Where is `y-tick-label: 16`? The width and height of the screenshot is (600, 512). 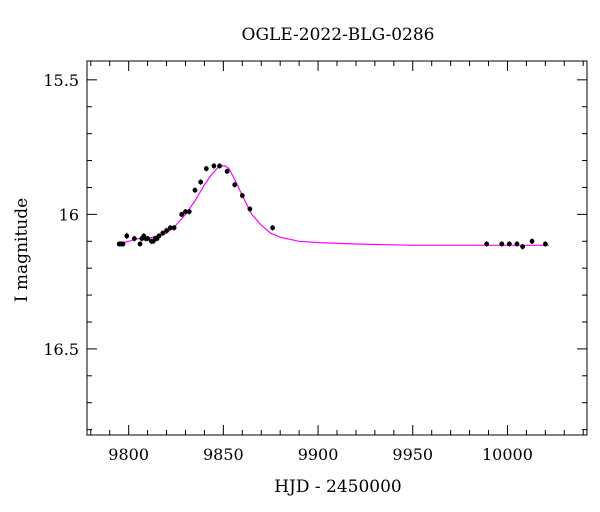
y-tick-label: 16 is located at coordinates (69, 214).